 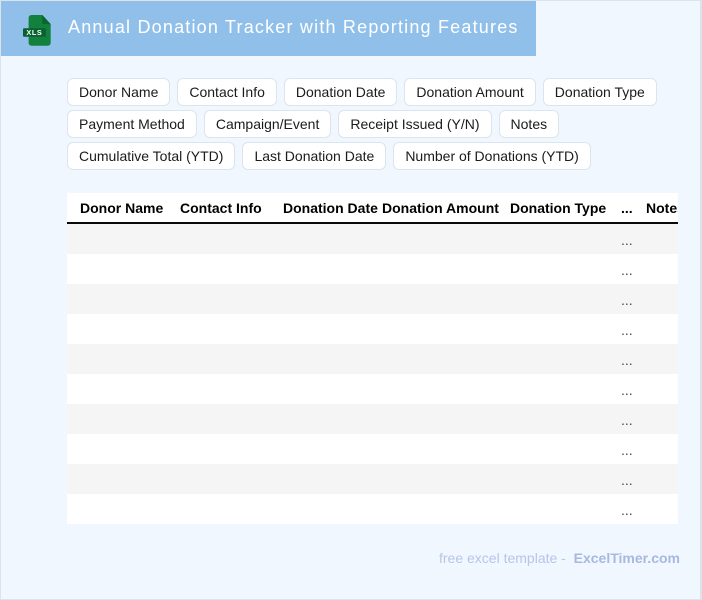 I want to click on svg-text: XLS, so click(x=34, y=32).